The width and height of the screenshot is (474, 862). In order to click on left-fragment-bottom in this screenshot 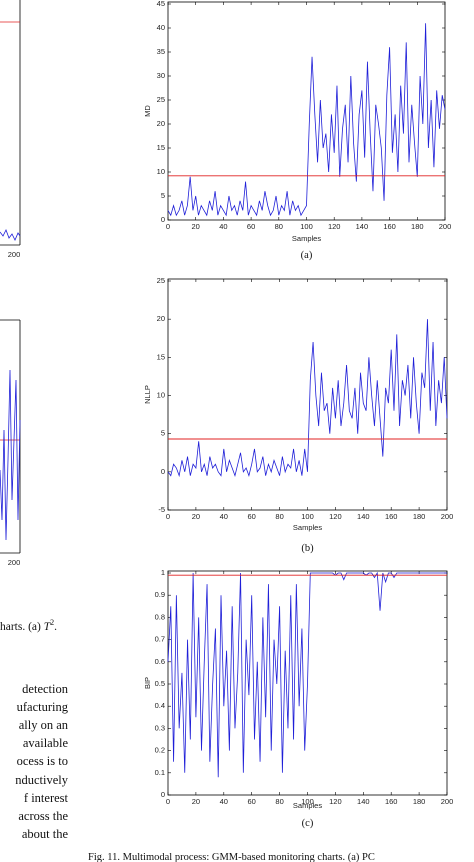, I will do `click(10, 436)`.